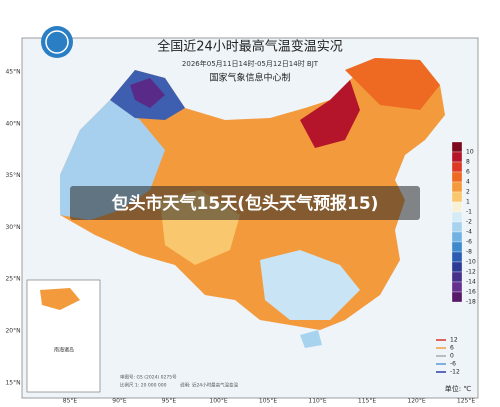  I want to click on latitude-label: 45°N, so click(12, 72).